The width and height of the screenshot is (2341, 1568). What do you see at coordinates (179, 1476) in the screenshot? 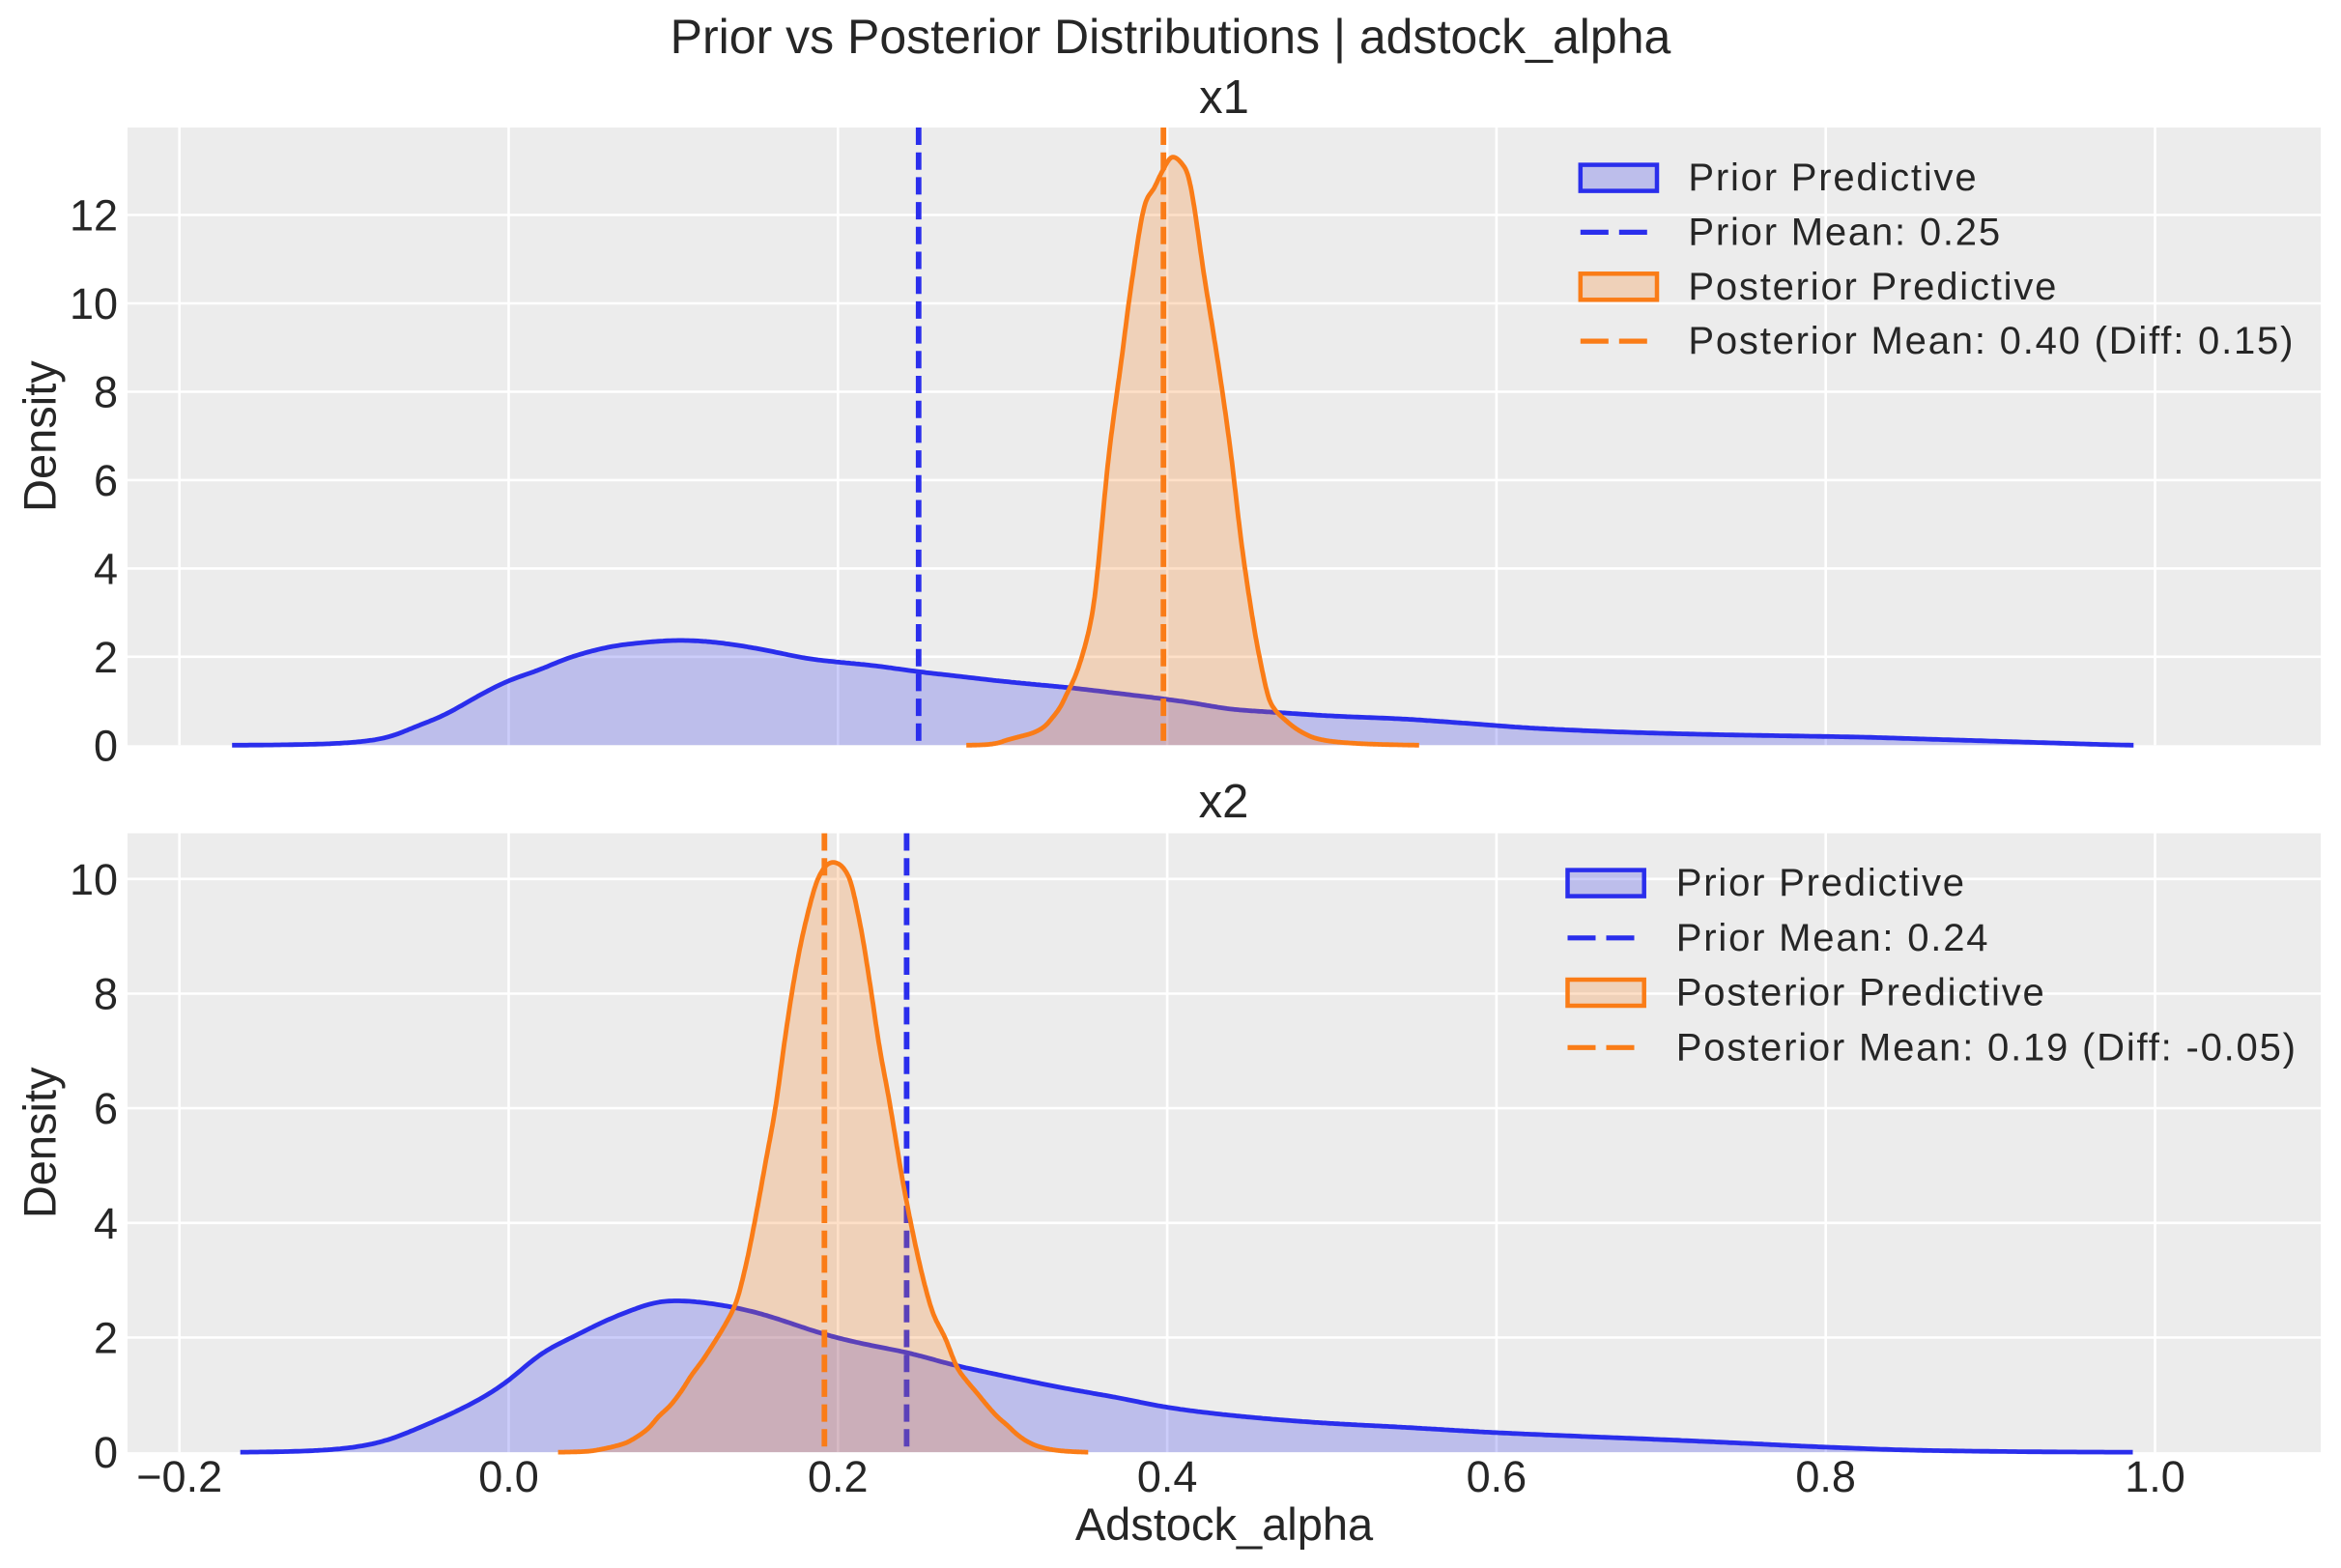
I see `svg-text: −0.2` at bounding box center [179, 1476].